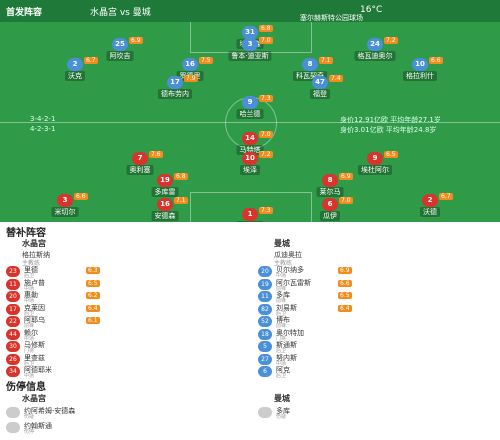  Describe the element at coordinates (430, 212) in the screenshot. I see `player-name: 沃德` at that location.